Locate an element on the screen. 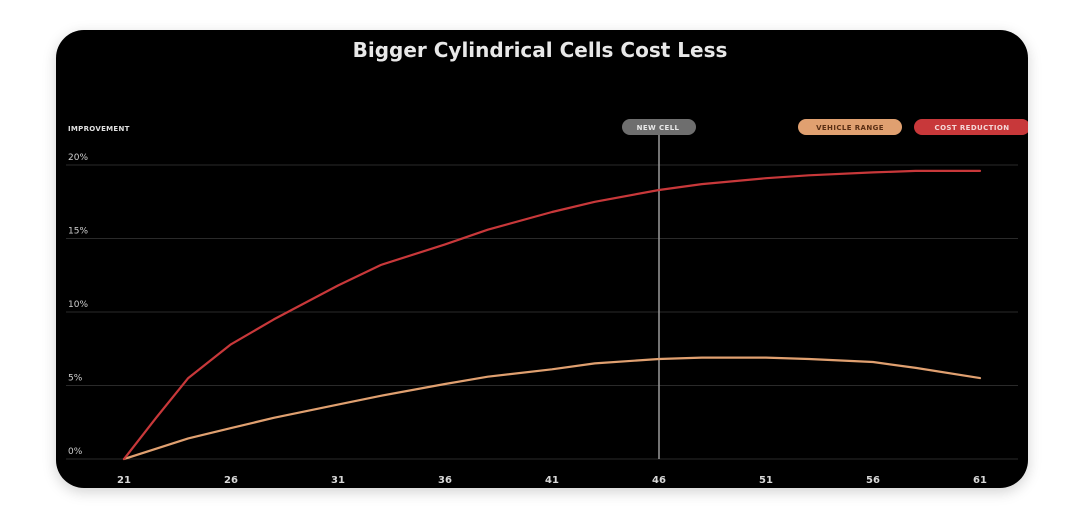  x-tick-label: 46 is located at coordinates (659, 480).